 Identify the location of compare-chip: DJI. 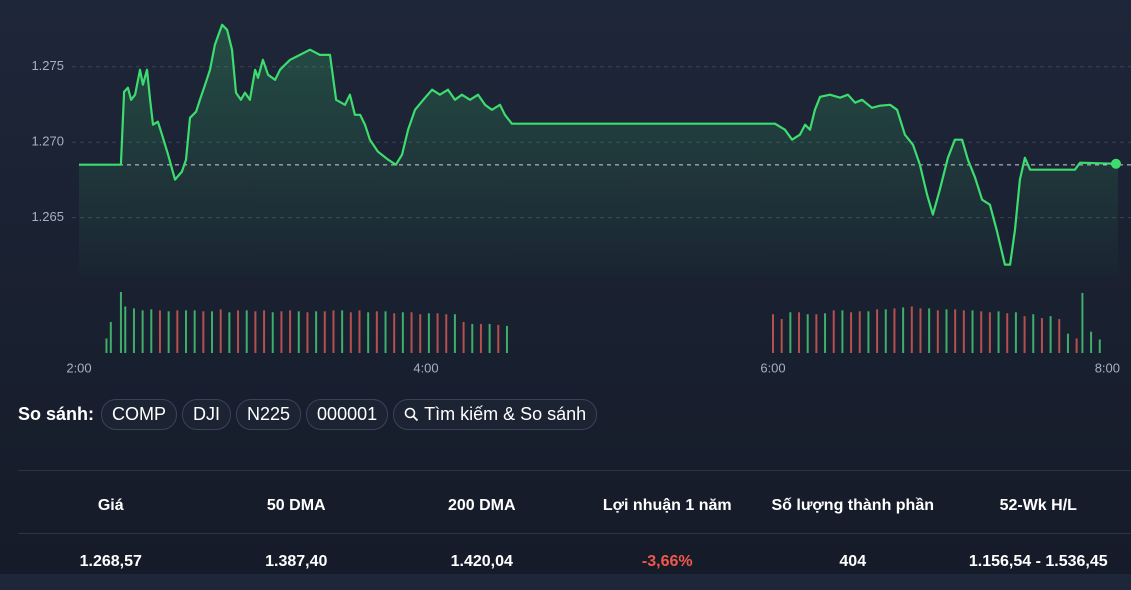
(206, 414).